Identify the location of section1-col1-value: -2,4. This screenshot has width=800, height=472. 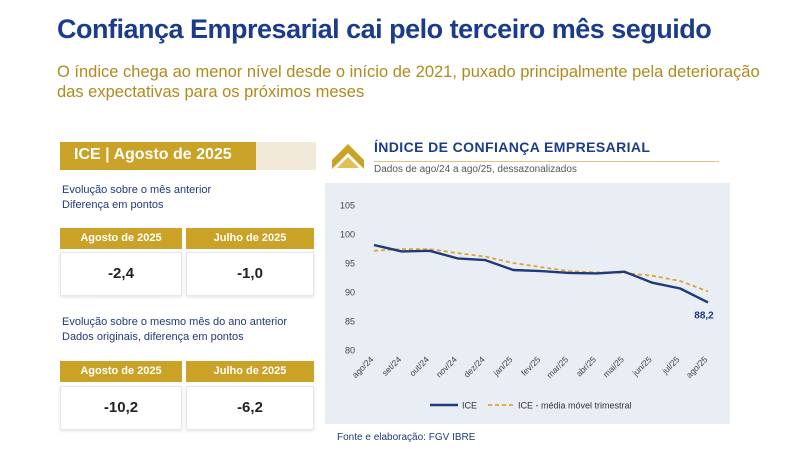
(121, 274).